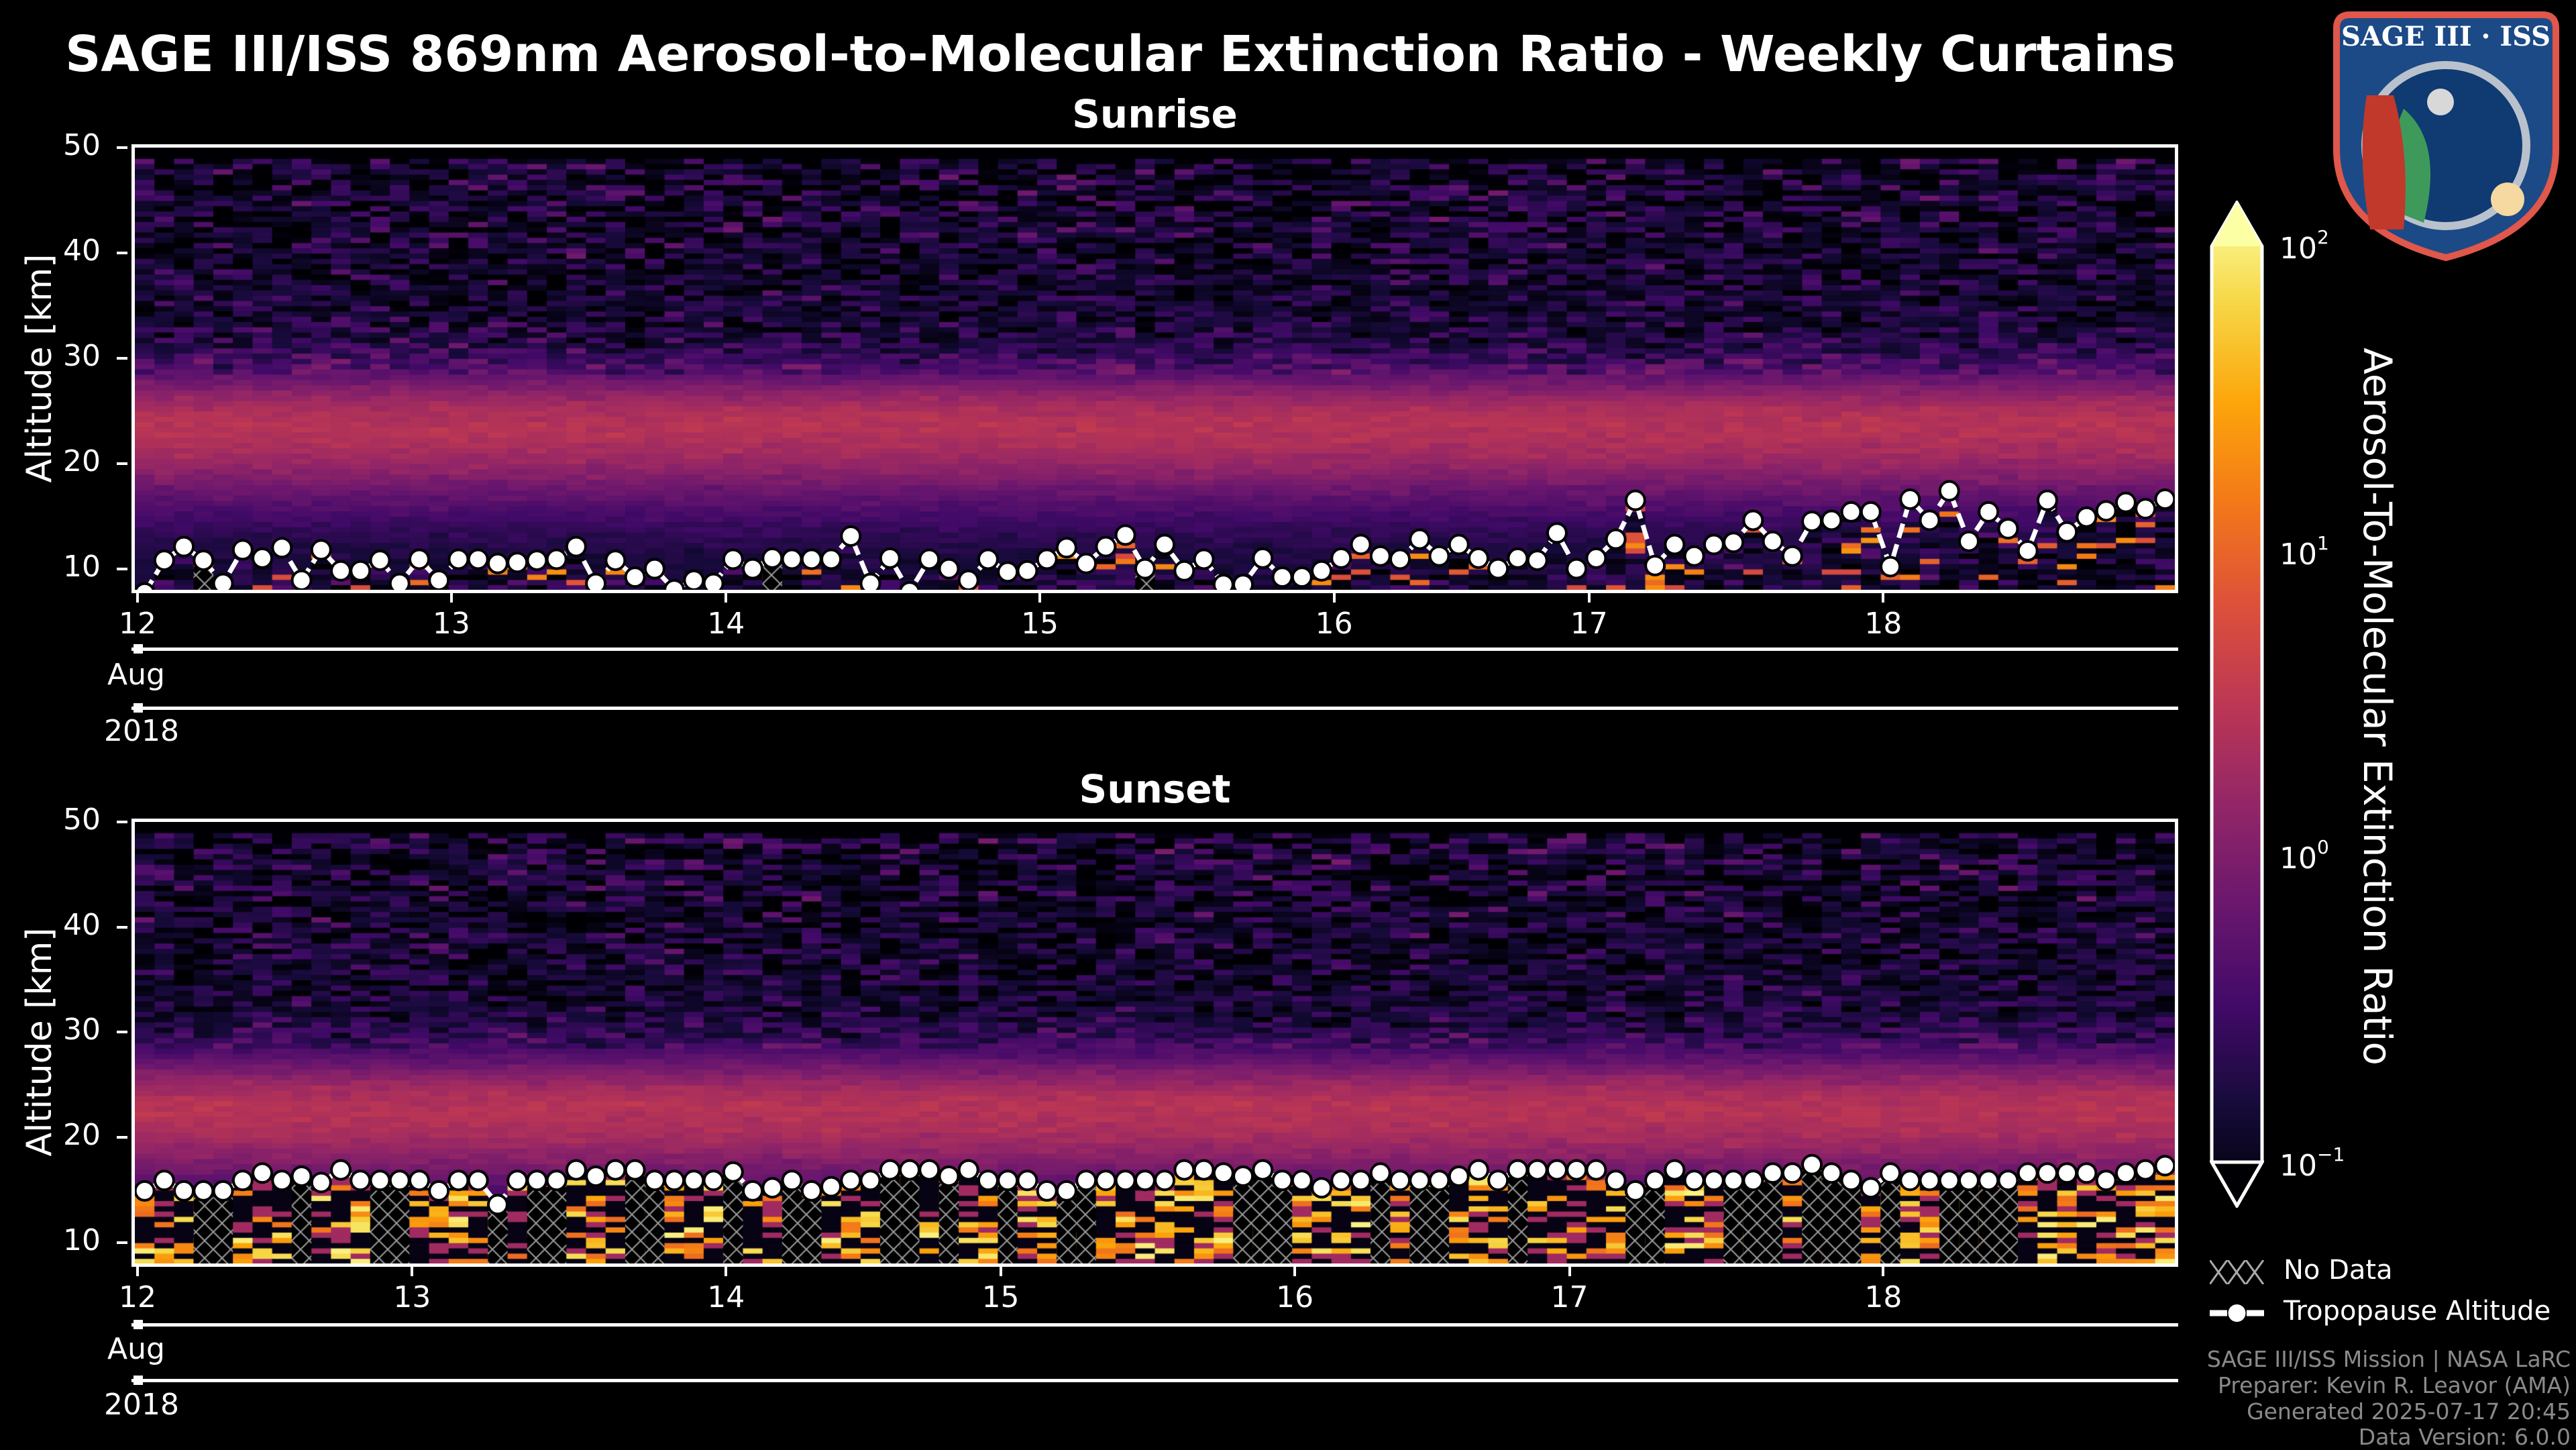 Image resolution: width=2576 pixels, height=1450 pixels. What do you see at coordinates (1001, 1289) in the screenshot?
I see `xtick-label: 15` at bounding box center [1001, 1289].